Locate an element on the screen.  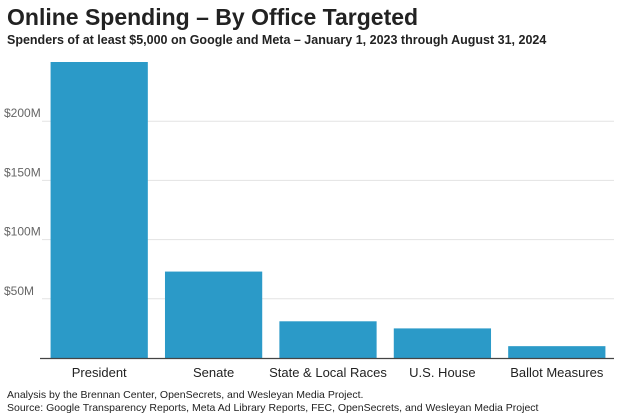
y-tick-label: $50M is located at coordinates (19, 291).